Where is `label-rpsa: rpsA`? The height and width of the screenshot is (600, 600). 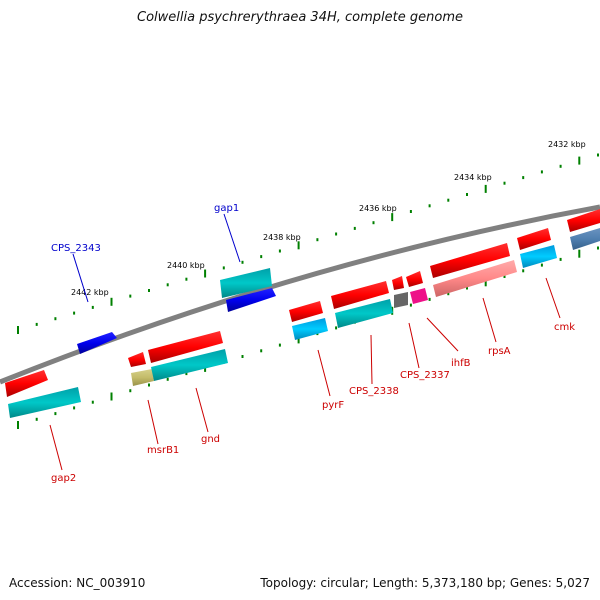 label-rpsa: rpsA is located at coordinates (499, 351).